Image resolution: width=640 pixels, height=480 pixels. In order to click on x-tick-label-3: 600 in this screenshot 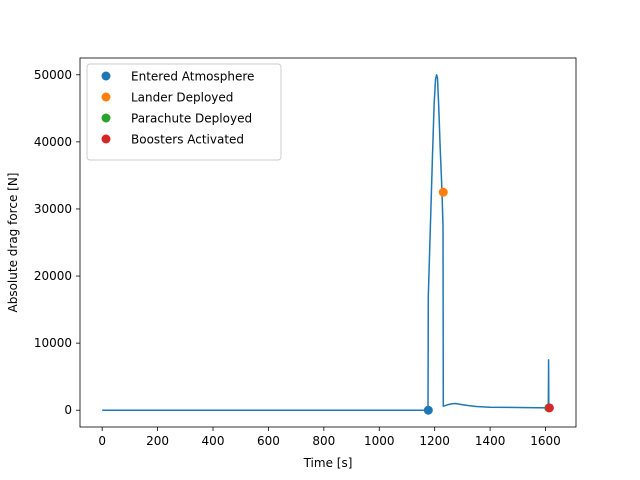, I will do `click(268, 441)`.